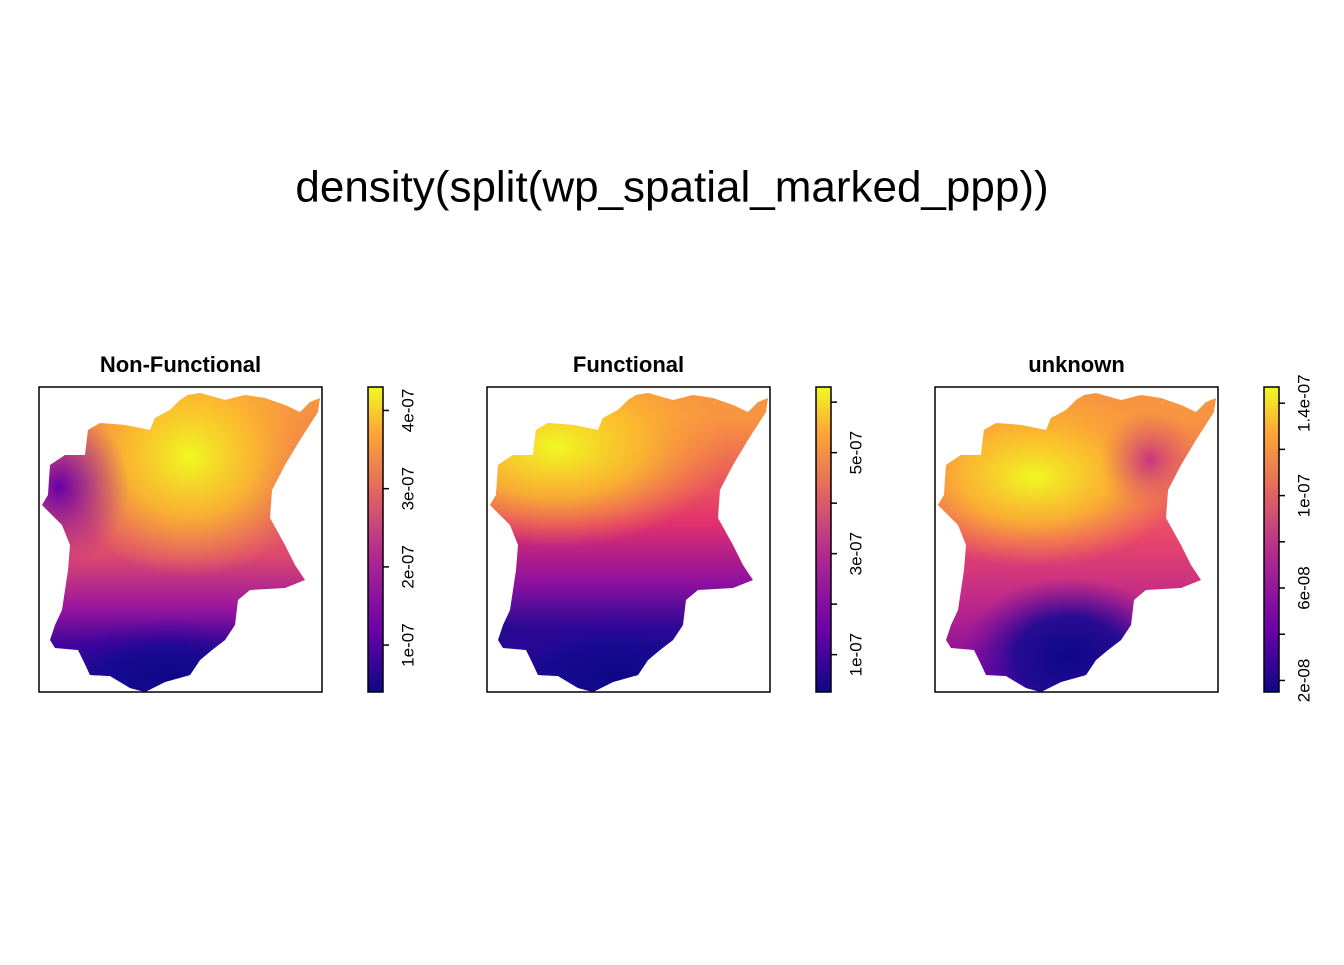  What do you see at coordinates (180, 364) in the screenshot?
I see `panel-title: Non-Functional` at bounding box center [180, 364].